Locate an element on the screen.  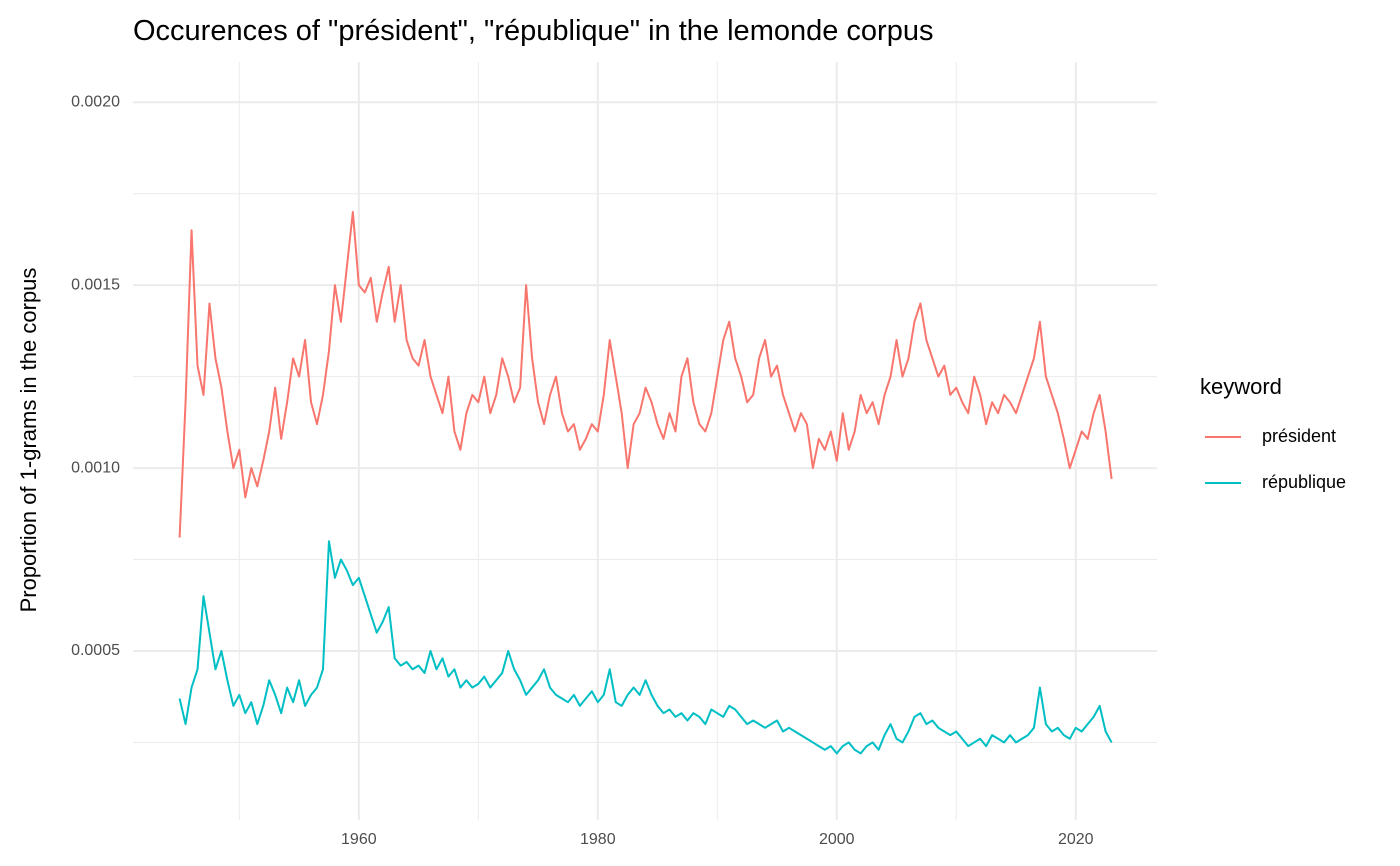
y-tick-label: 0.0010 is located at coordinates (95, 467).